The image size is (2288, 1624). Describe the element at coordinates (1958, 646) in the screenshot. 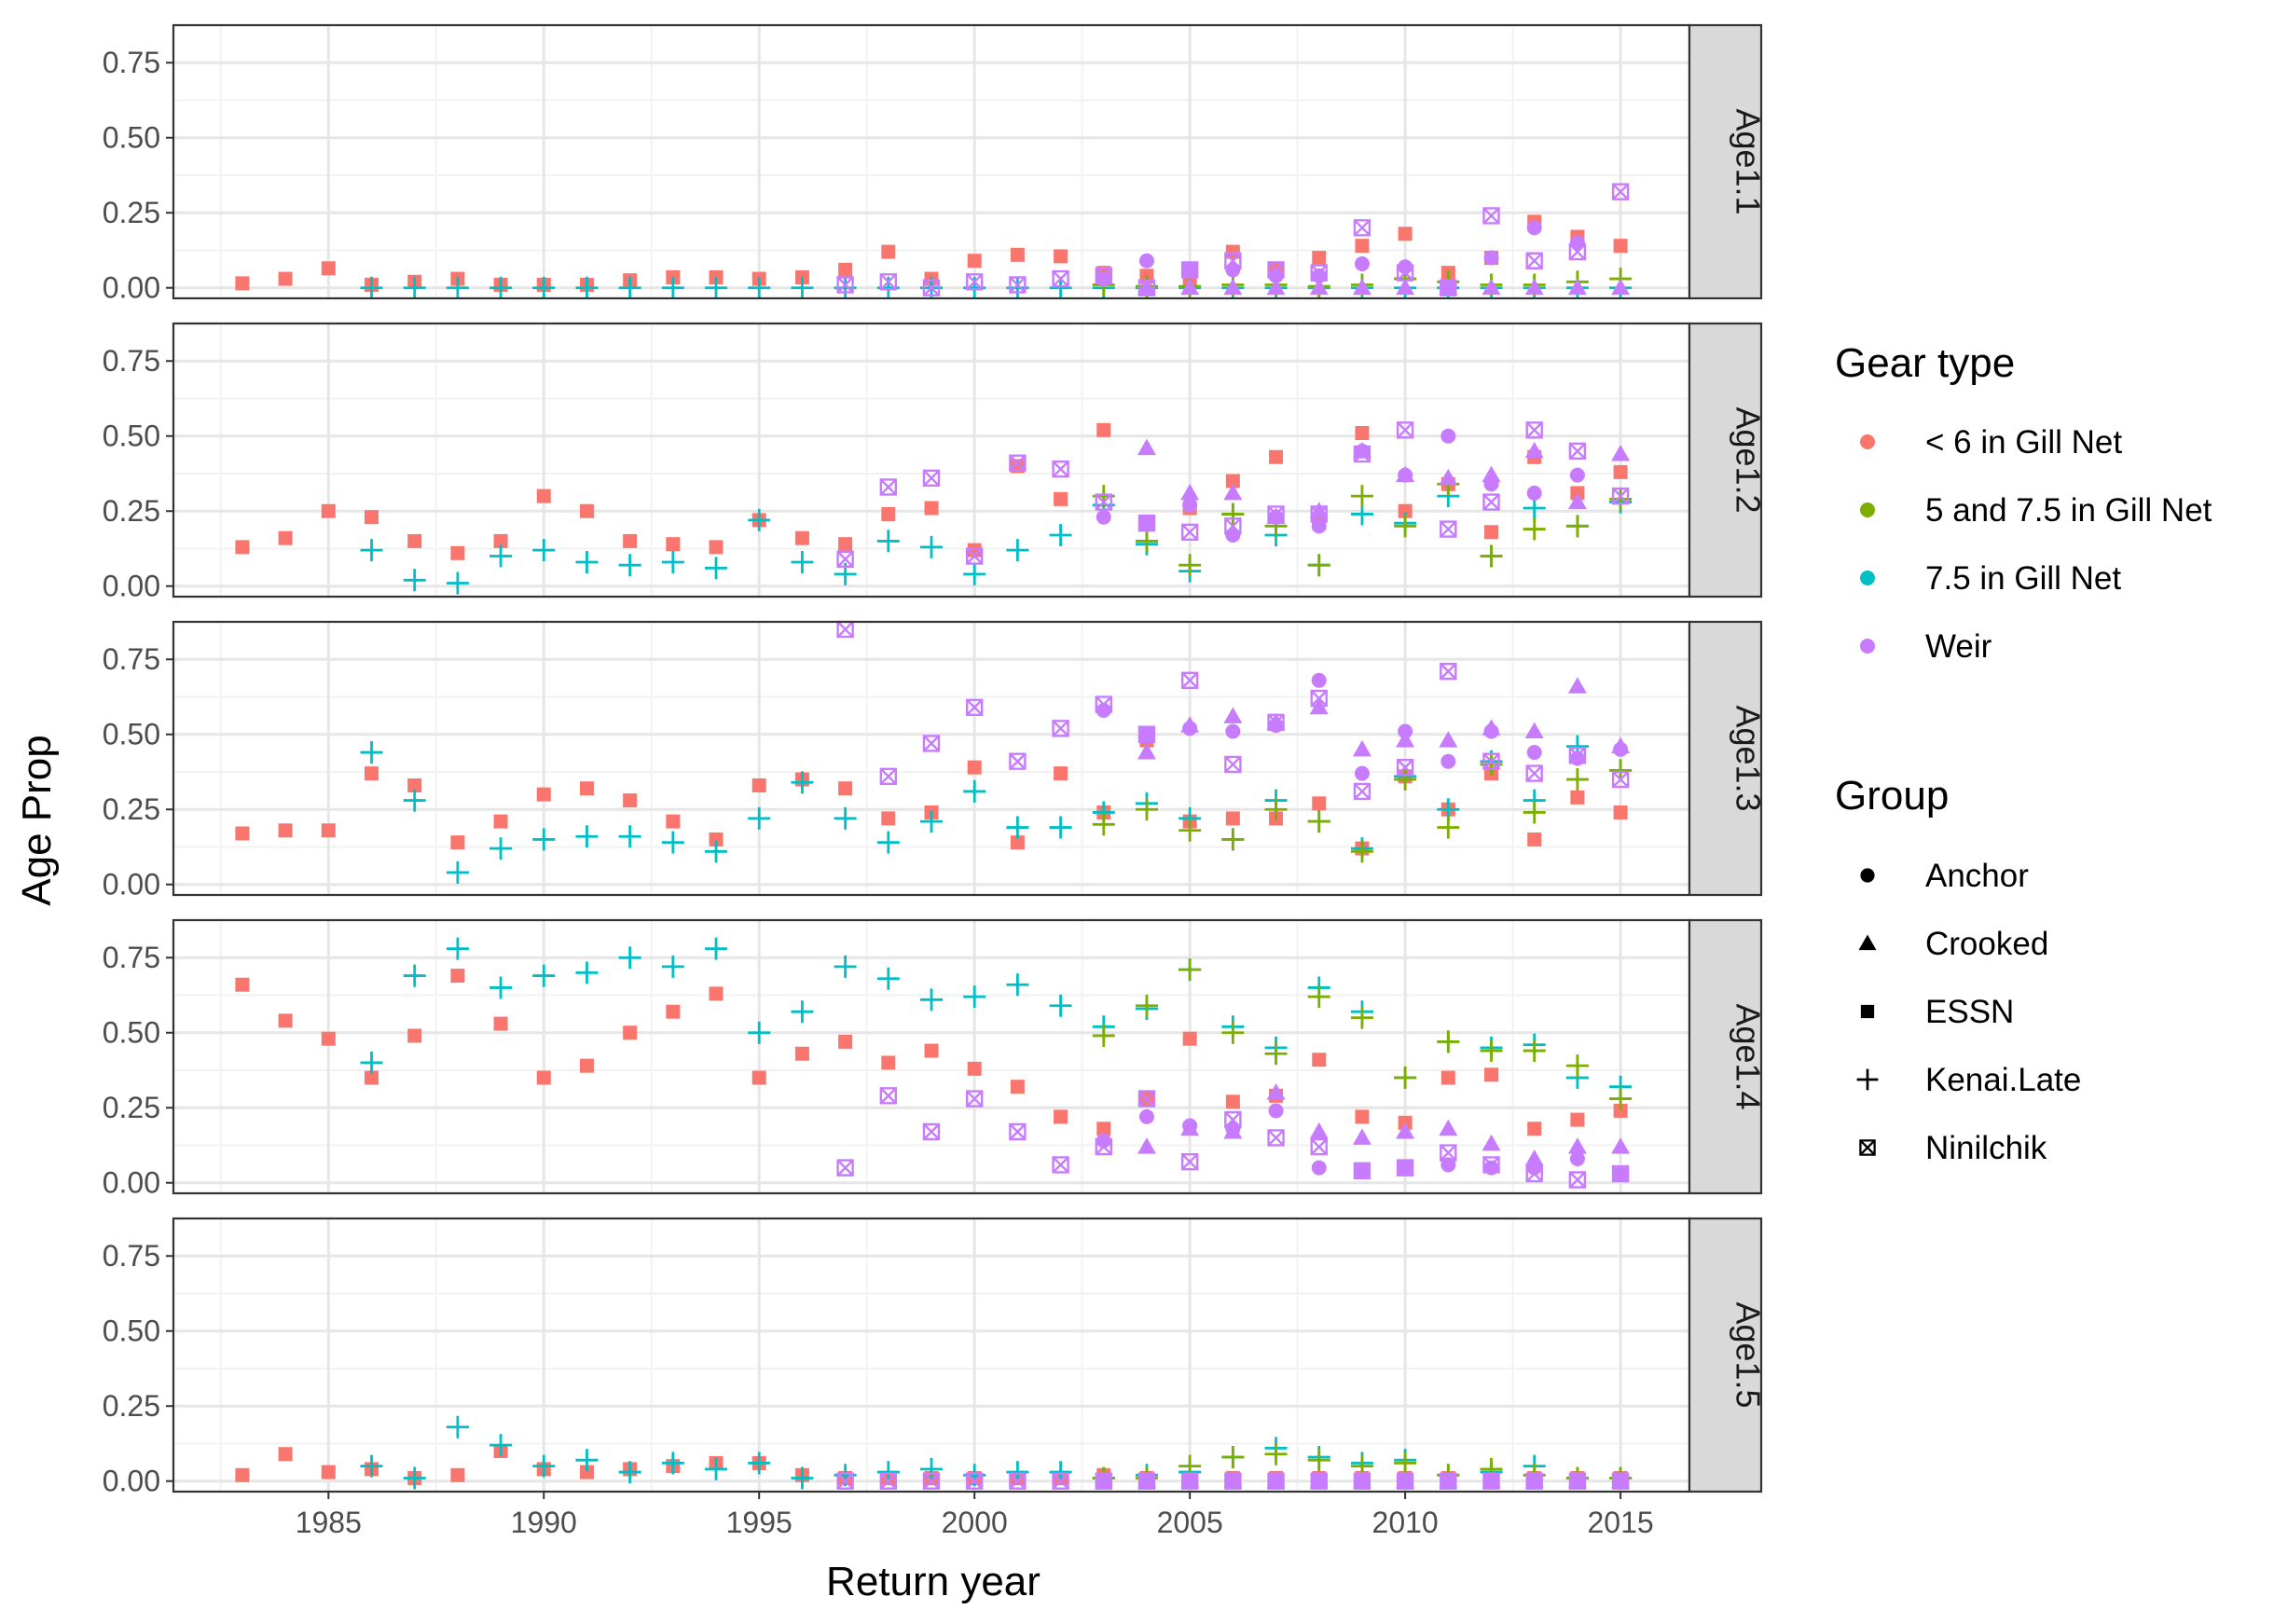

I see `legend-gear-label: Weir` at that location.